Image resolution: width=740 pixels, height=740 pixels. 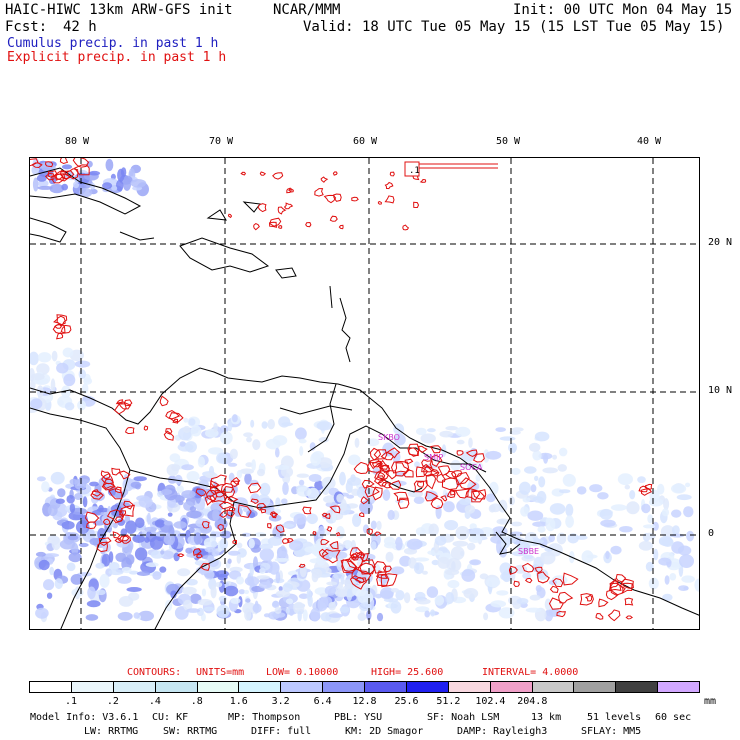 I want to click on contours-low: LOW= 0.10000, so click(x=302, y=672).